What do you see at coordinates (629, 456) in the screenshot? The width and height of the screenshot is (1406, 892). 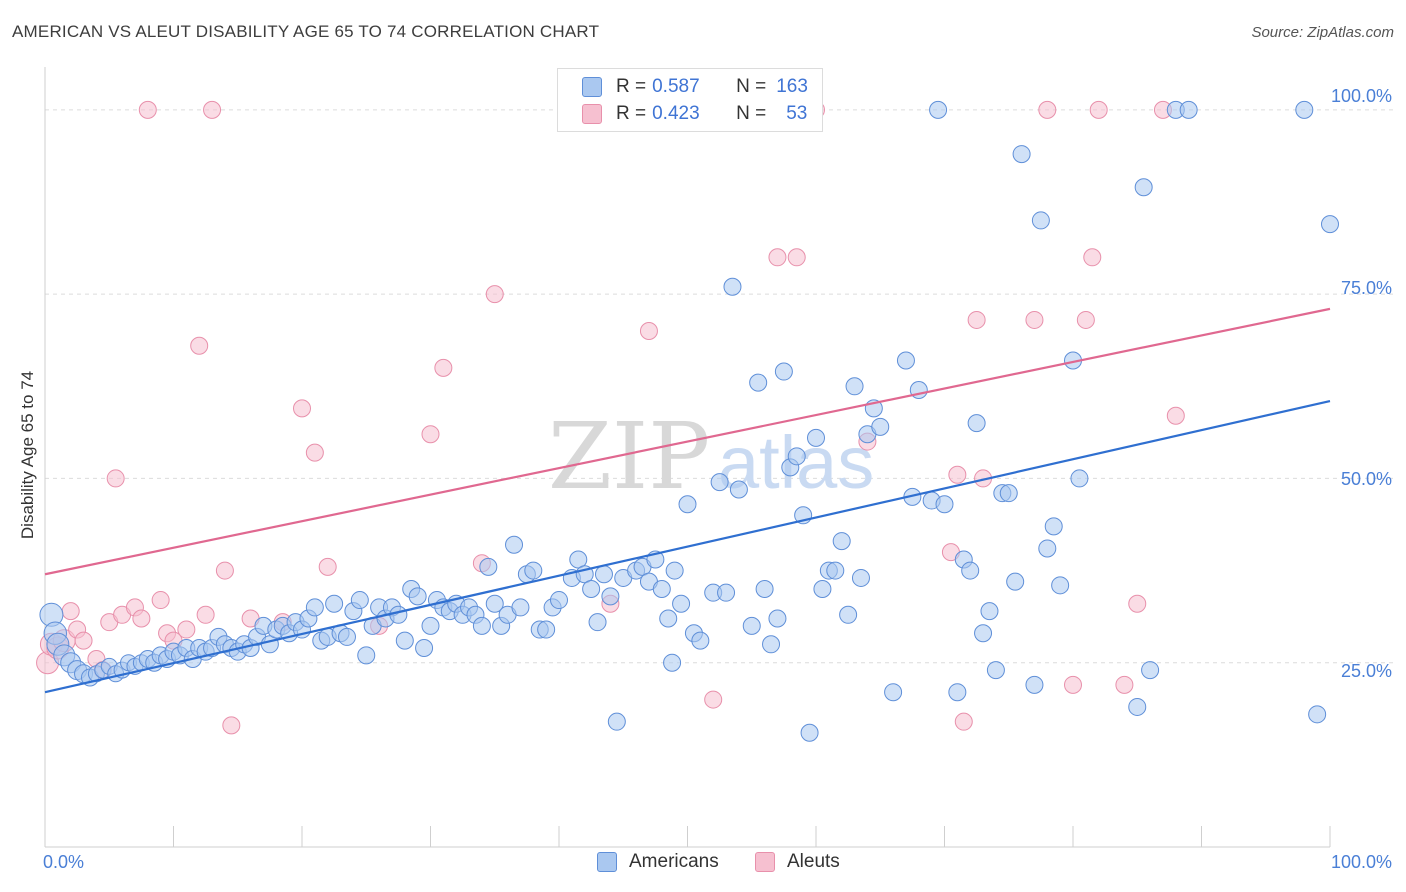 I see `watermark-zip: ZIP` at bounding box center [629, 456].